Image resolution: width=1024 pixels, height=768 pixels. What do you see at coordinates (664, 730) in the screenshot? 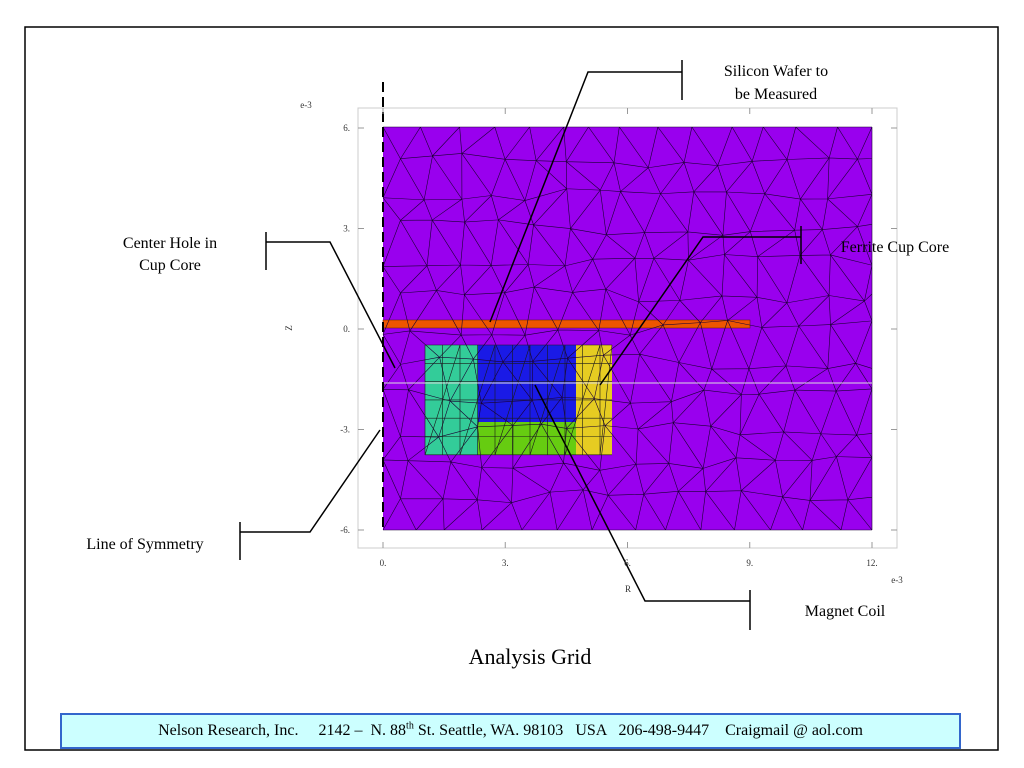
I see `phone: 206-498-9447` at bounding box center [664, 730].